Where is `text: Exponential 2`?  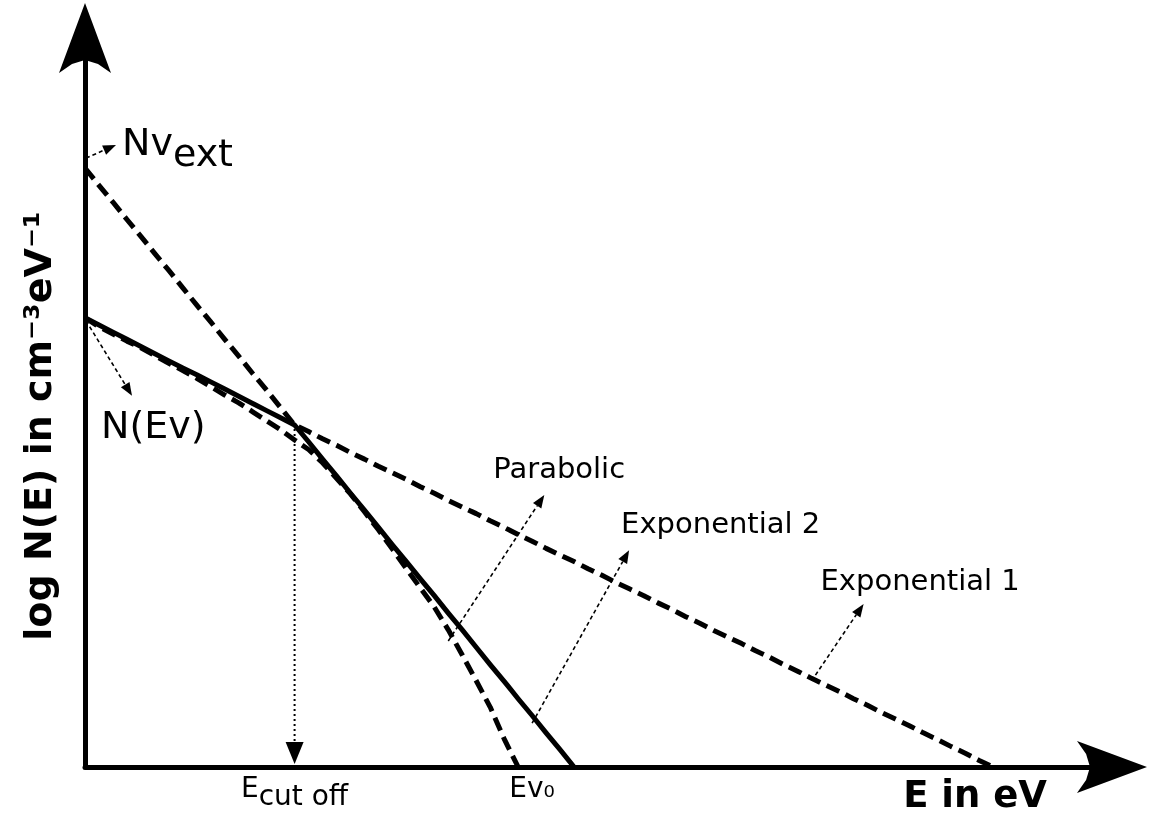
text: Exponential 2 is located at coordinates (721, 523).